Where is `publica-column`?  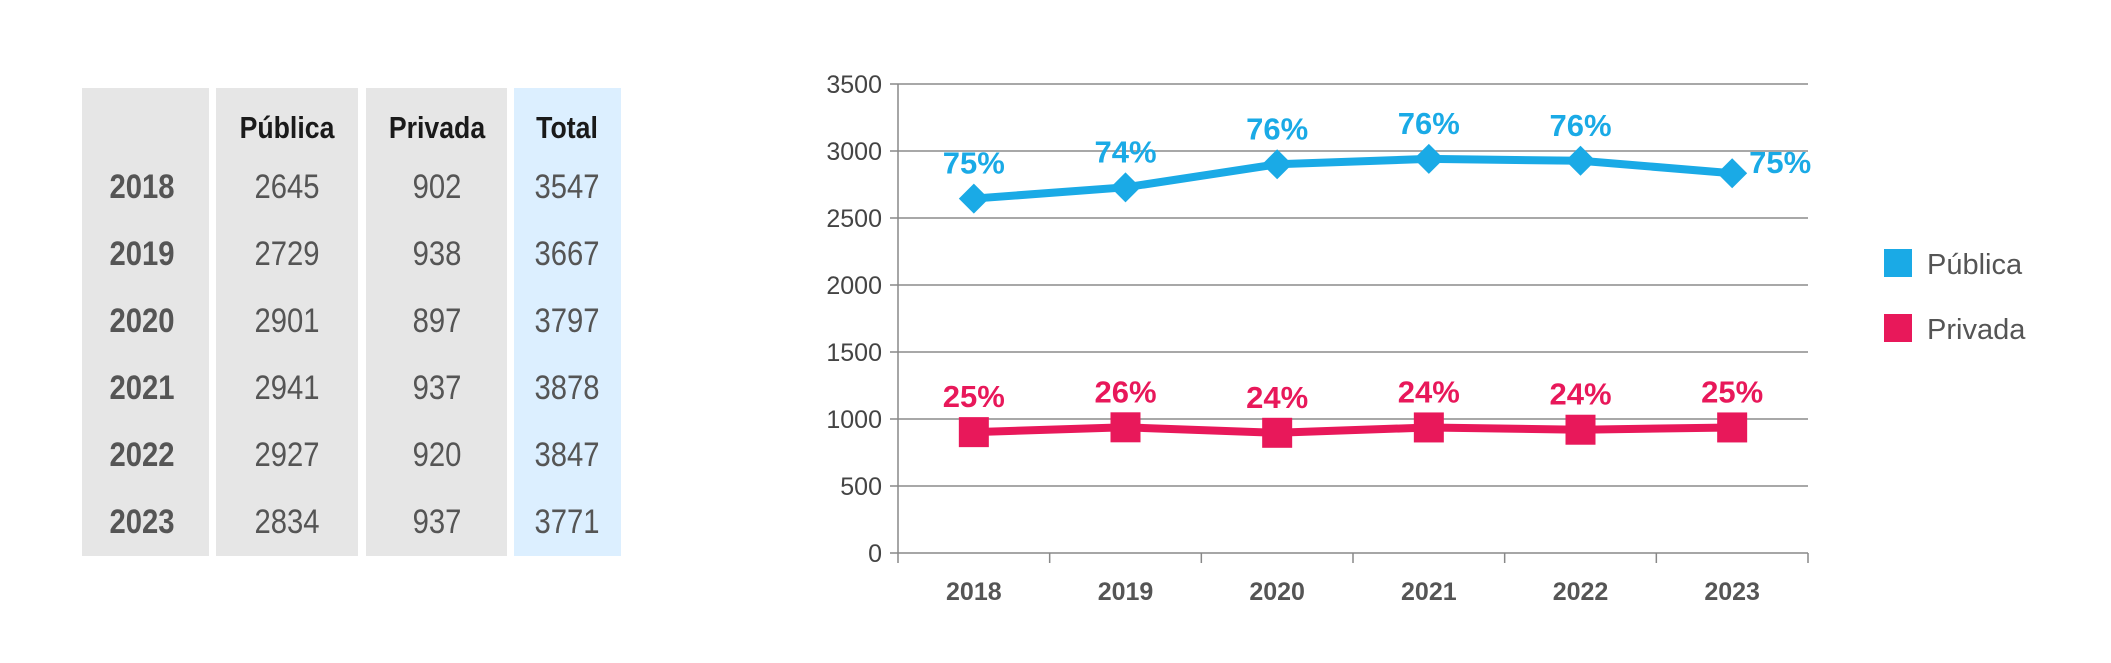
publica-column is located at coordinates (287, 322).